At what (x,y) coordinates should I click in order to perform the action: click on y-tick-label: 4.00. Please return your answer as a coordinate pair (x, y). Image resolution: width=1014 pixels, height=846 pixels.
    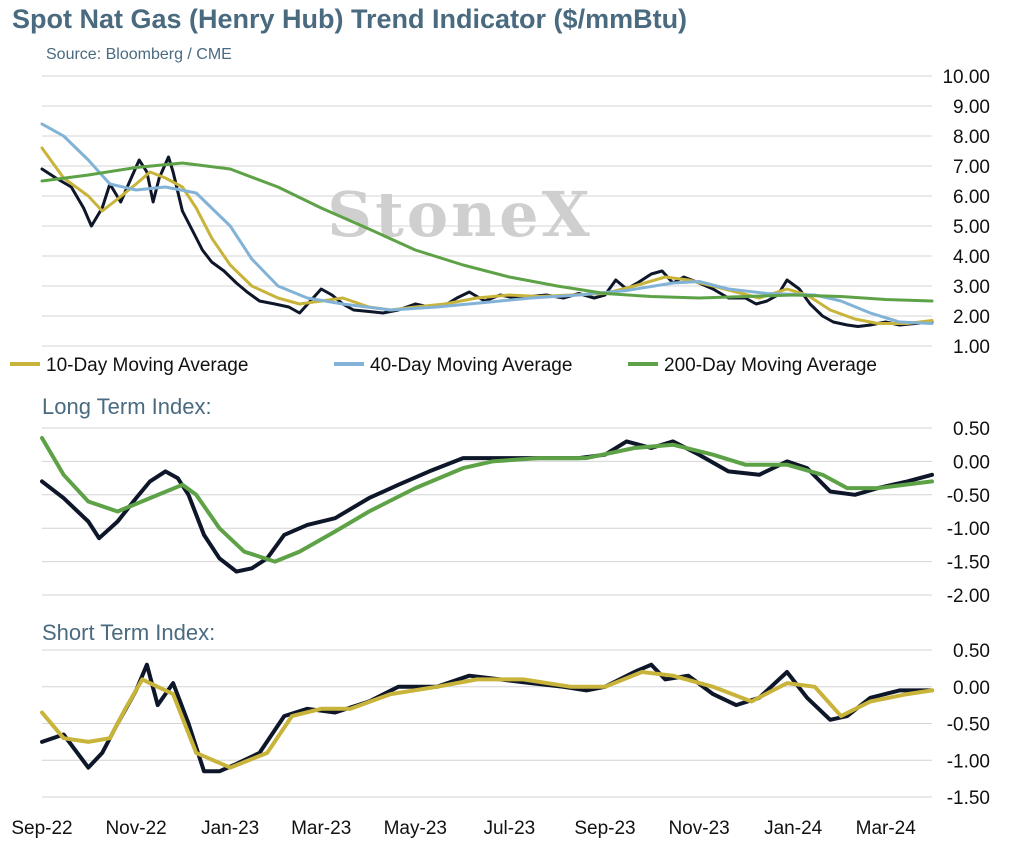
    Looking at the image, I should click on (971, 257).